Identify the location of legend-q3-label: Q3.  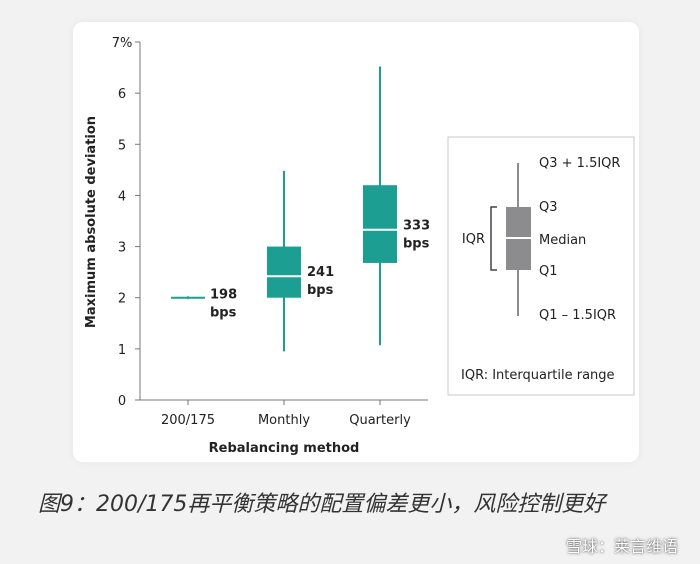
(548, 207).